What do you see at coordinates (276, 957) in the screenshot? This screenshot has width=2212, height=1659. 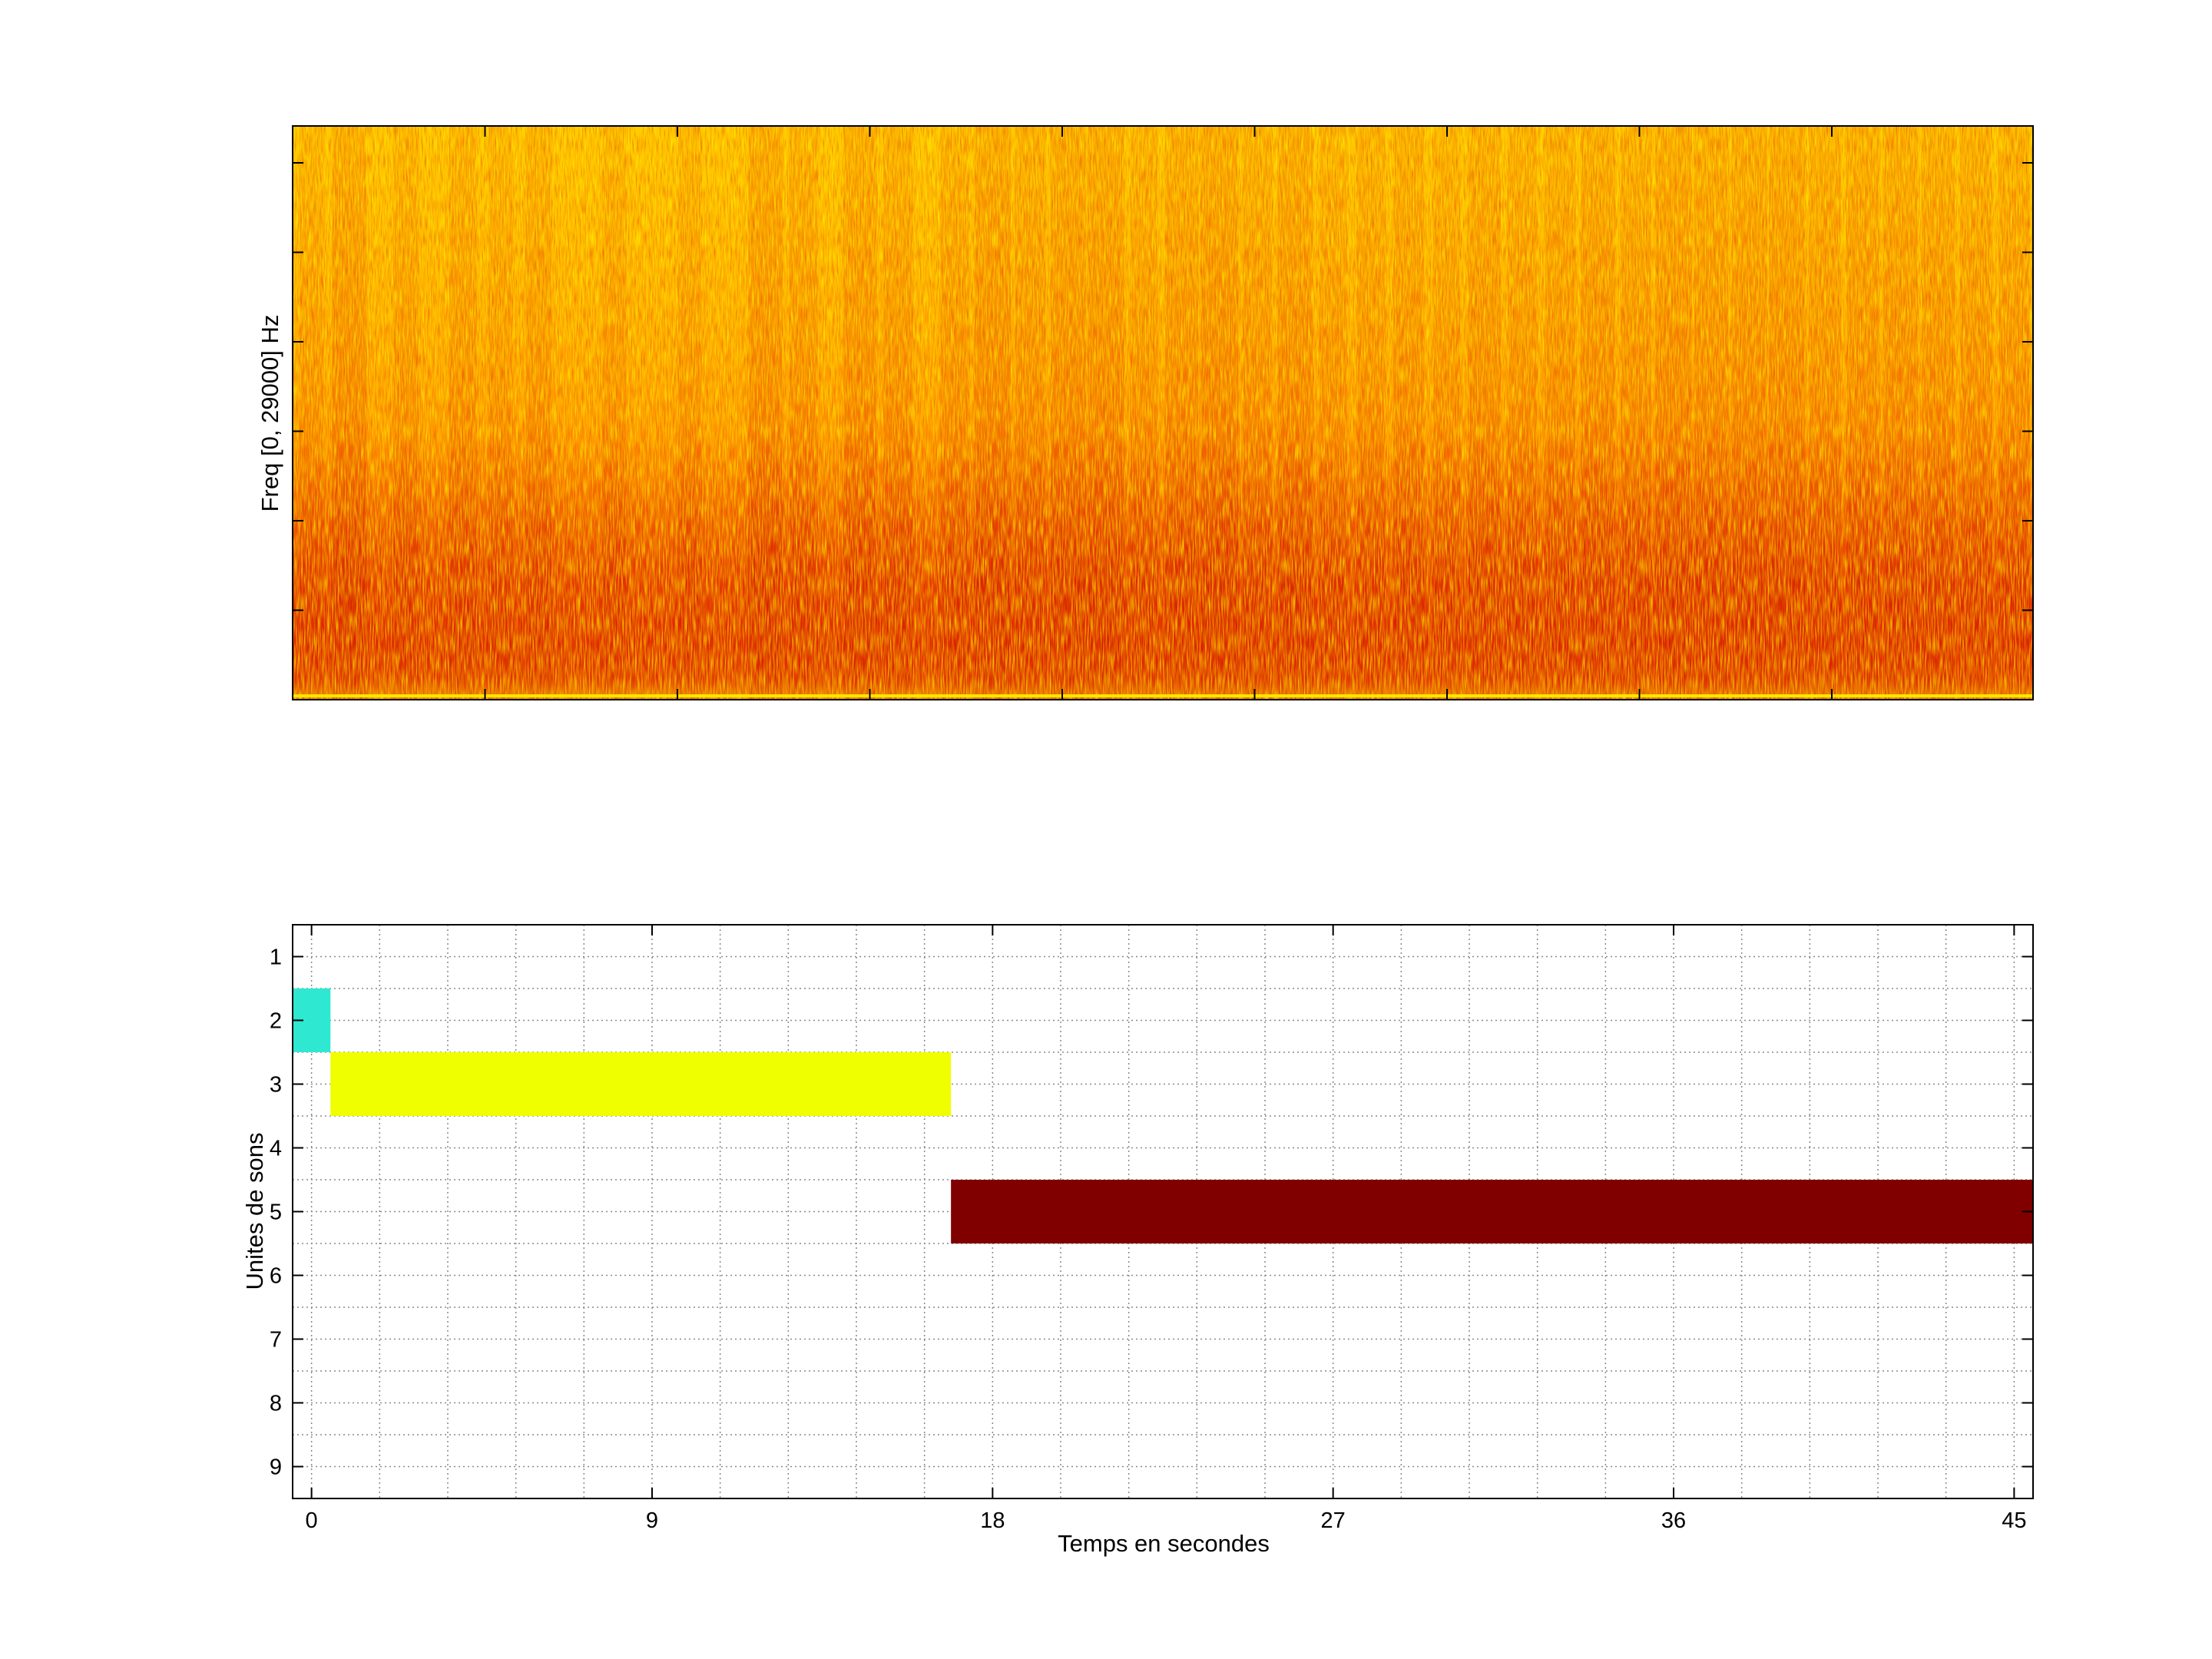 I see `y-tick-label: 1` at bounding box center [276, 957].